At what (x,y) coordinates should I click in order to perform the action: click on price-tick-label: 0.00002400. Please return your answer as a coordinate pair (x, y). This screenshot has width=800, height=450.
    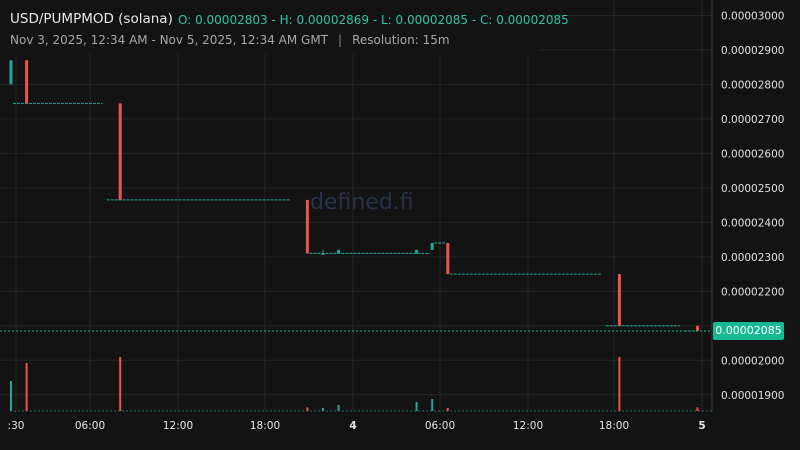
    Looking at the image, I should click on (752, 223).